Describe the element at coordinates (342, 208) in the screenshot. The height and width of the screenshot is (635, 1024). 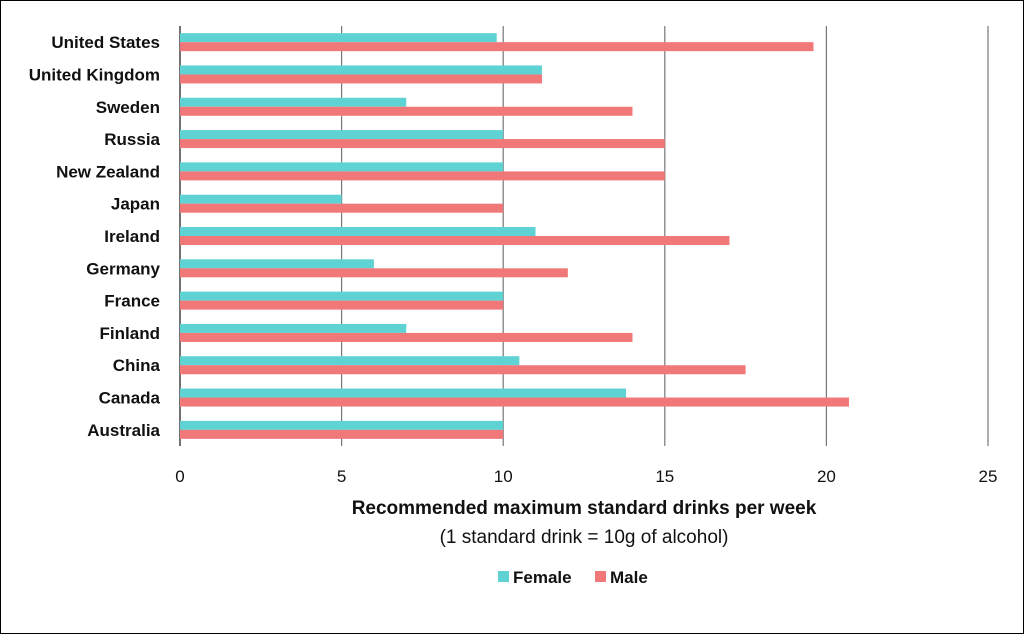
I see `bar-male-japan` at that location.